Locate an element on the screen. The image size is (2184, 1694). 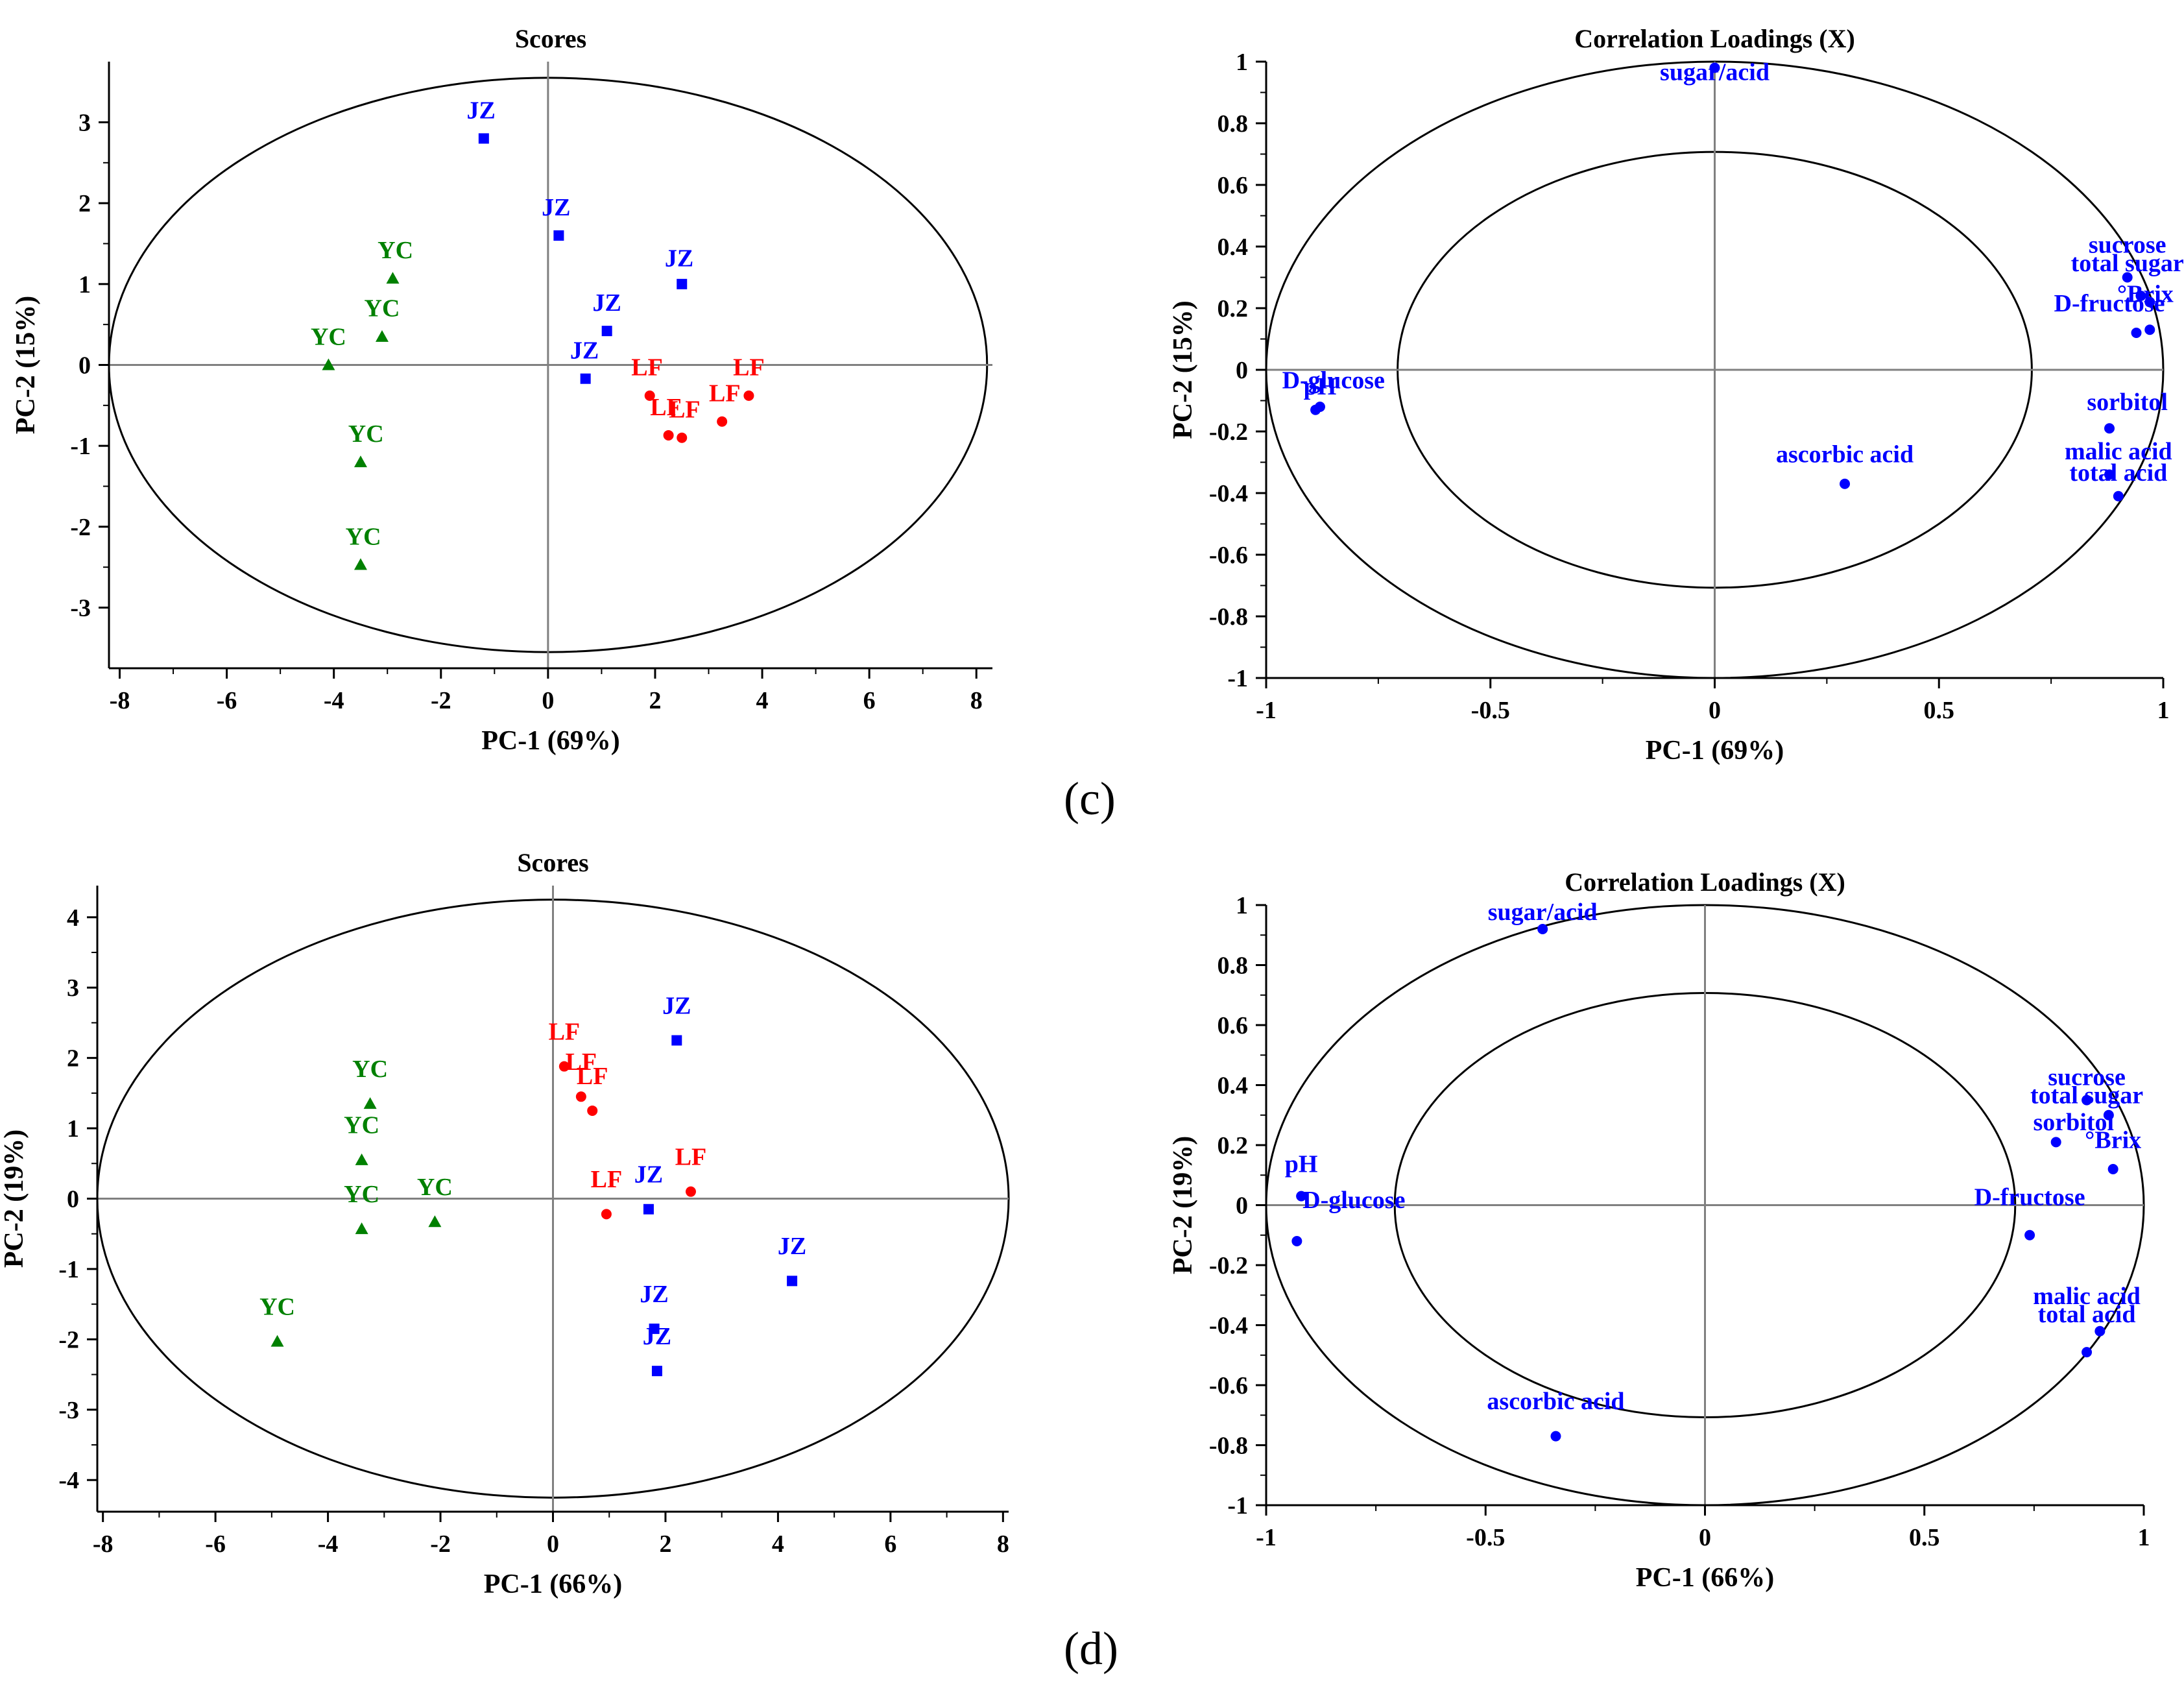
y-axis-label: PC-2 (15%) is located at coordinates (1183, 369).